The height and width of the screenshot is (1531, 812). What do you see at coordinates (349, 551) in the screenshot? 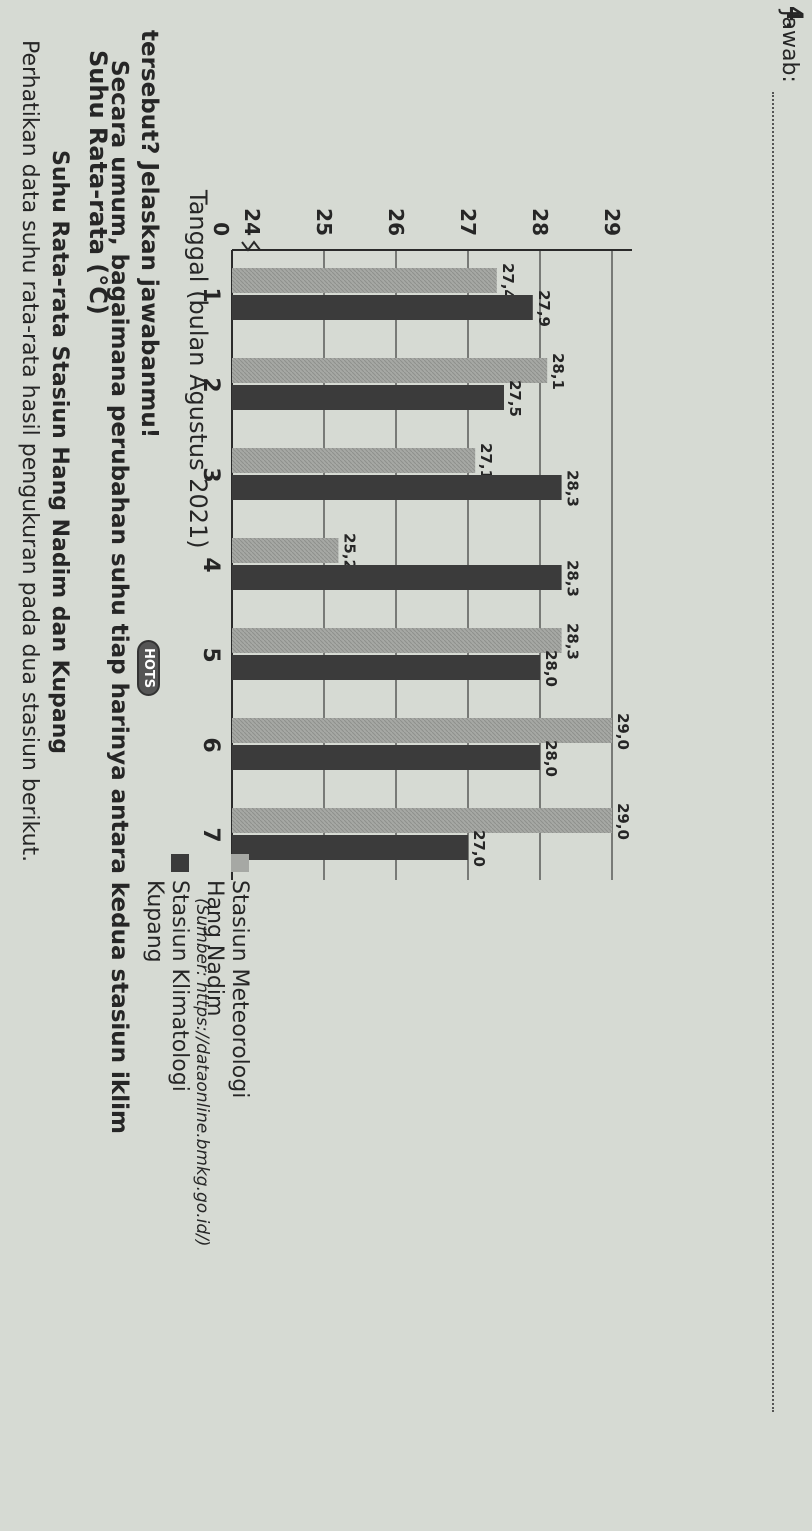
I see `data-label: 25,2` at bounding box center [349, 551].